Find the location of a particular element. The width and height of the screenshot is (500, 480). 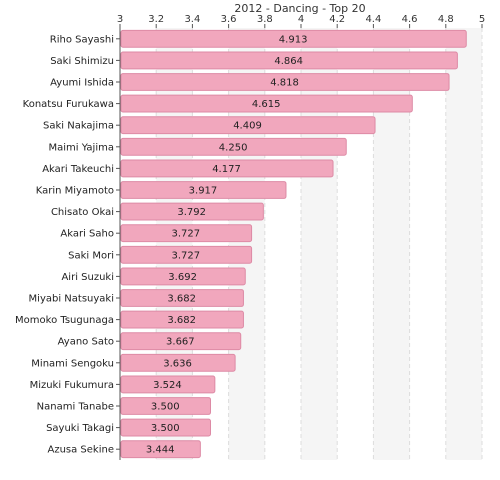

bar-value-label: 4.818 is located at coordinates (284, 83).